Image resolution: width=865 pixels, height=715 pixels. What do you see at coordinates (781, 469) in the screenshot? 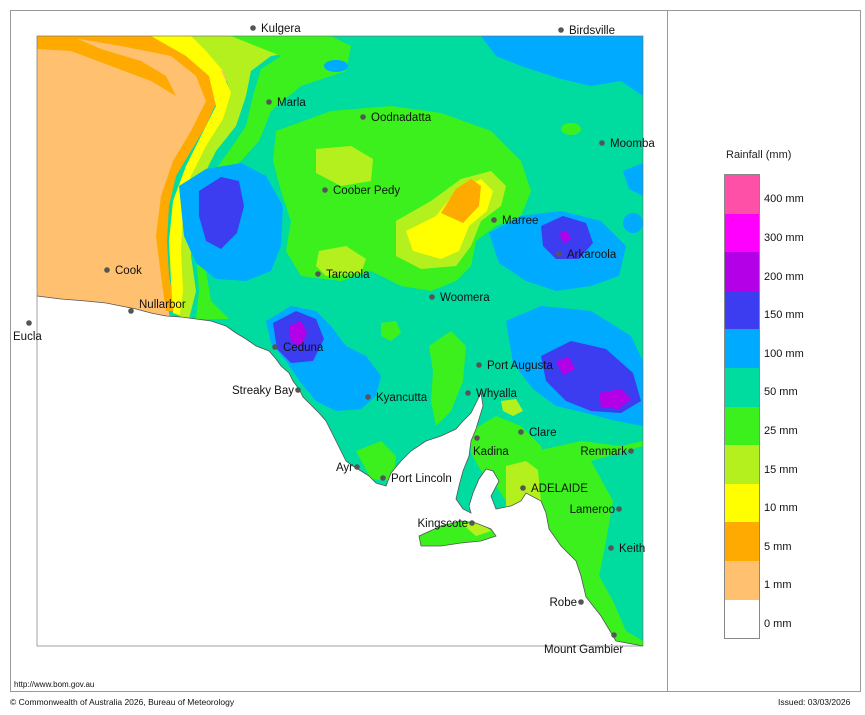
I see `legend-label: 15 mm` at bounding box center [781, 469].